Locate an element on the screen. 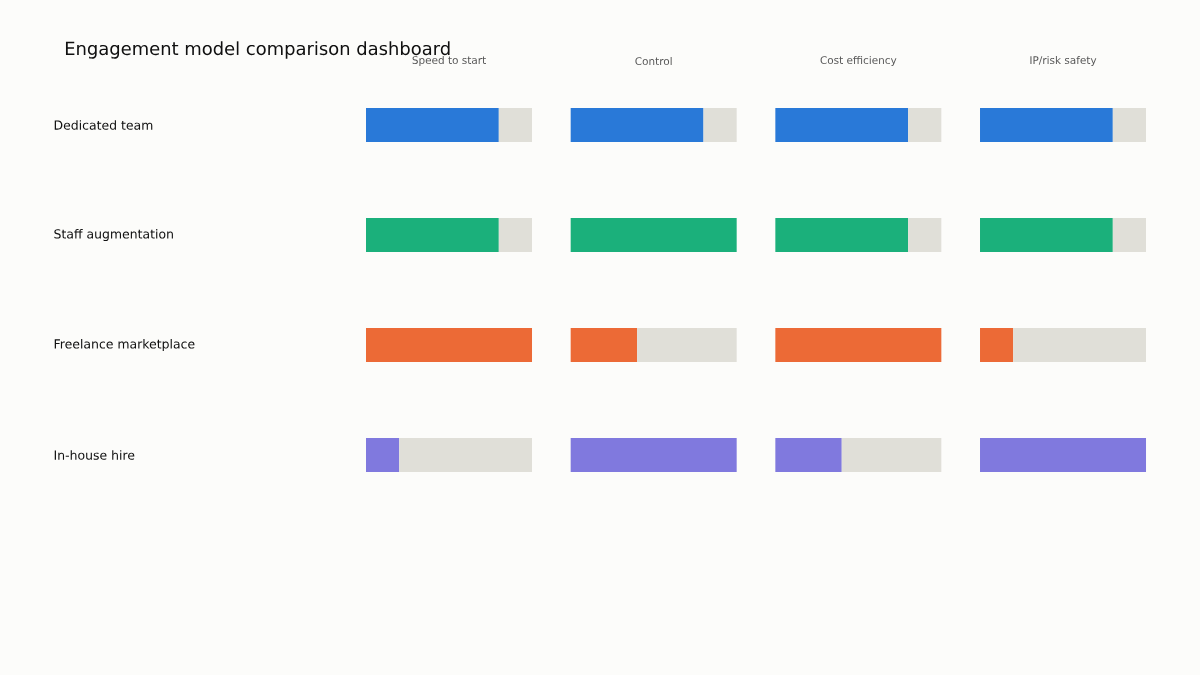 The height and width of the screenshot is (675, 1200). y-tick-label: Dedicated team is located at coordinates (103, 125).